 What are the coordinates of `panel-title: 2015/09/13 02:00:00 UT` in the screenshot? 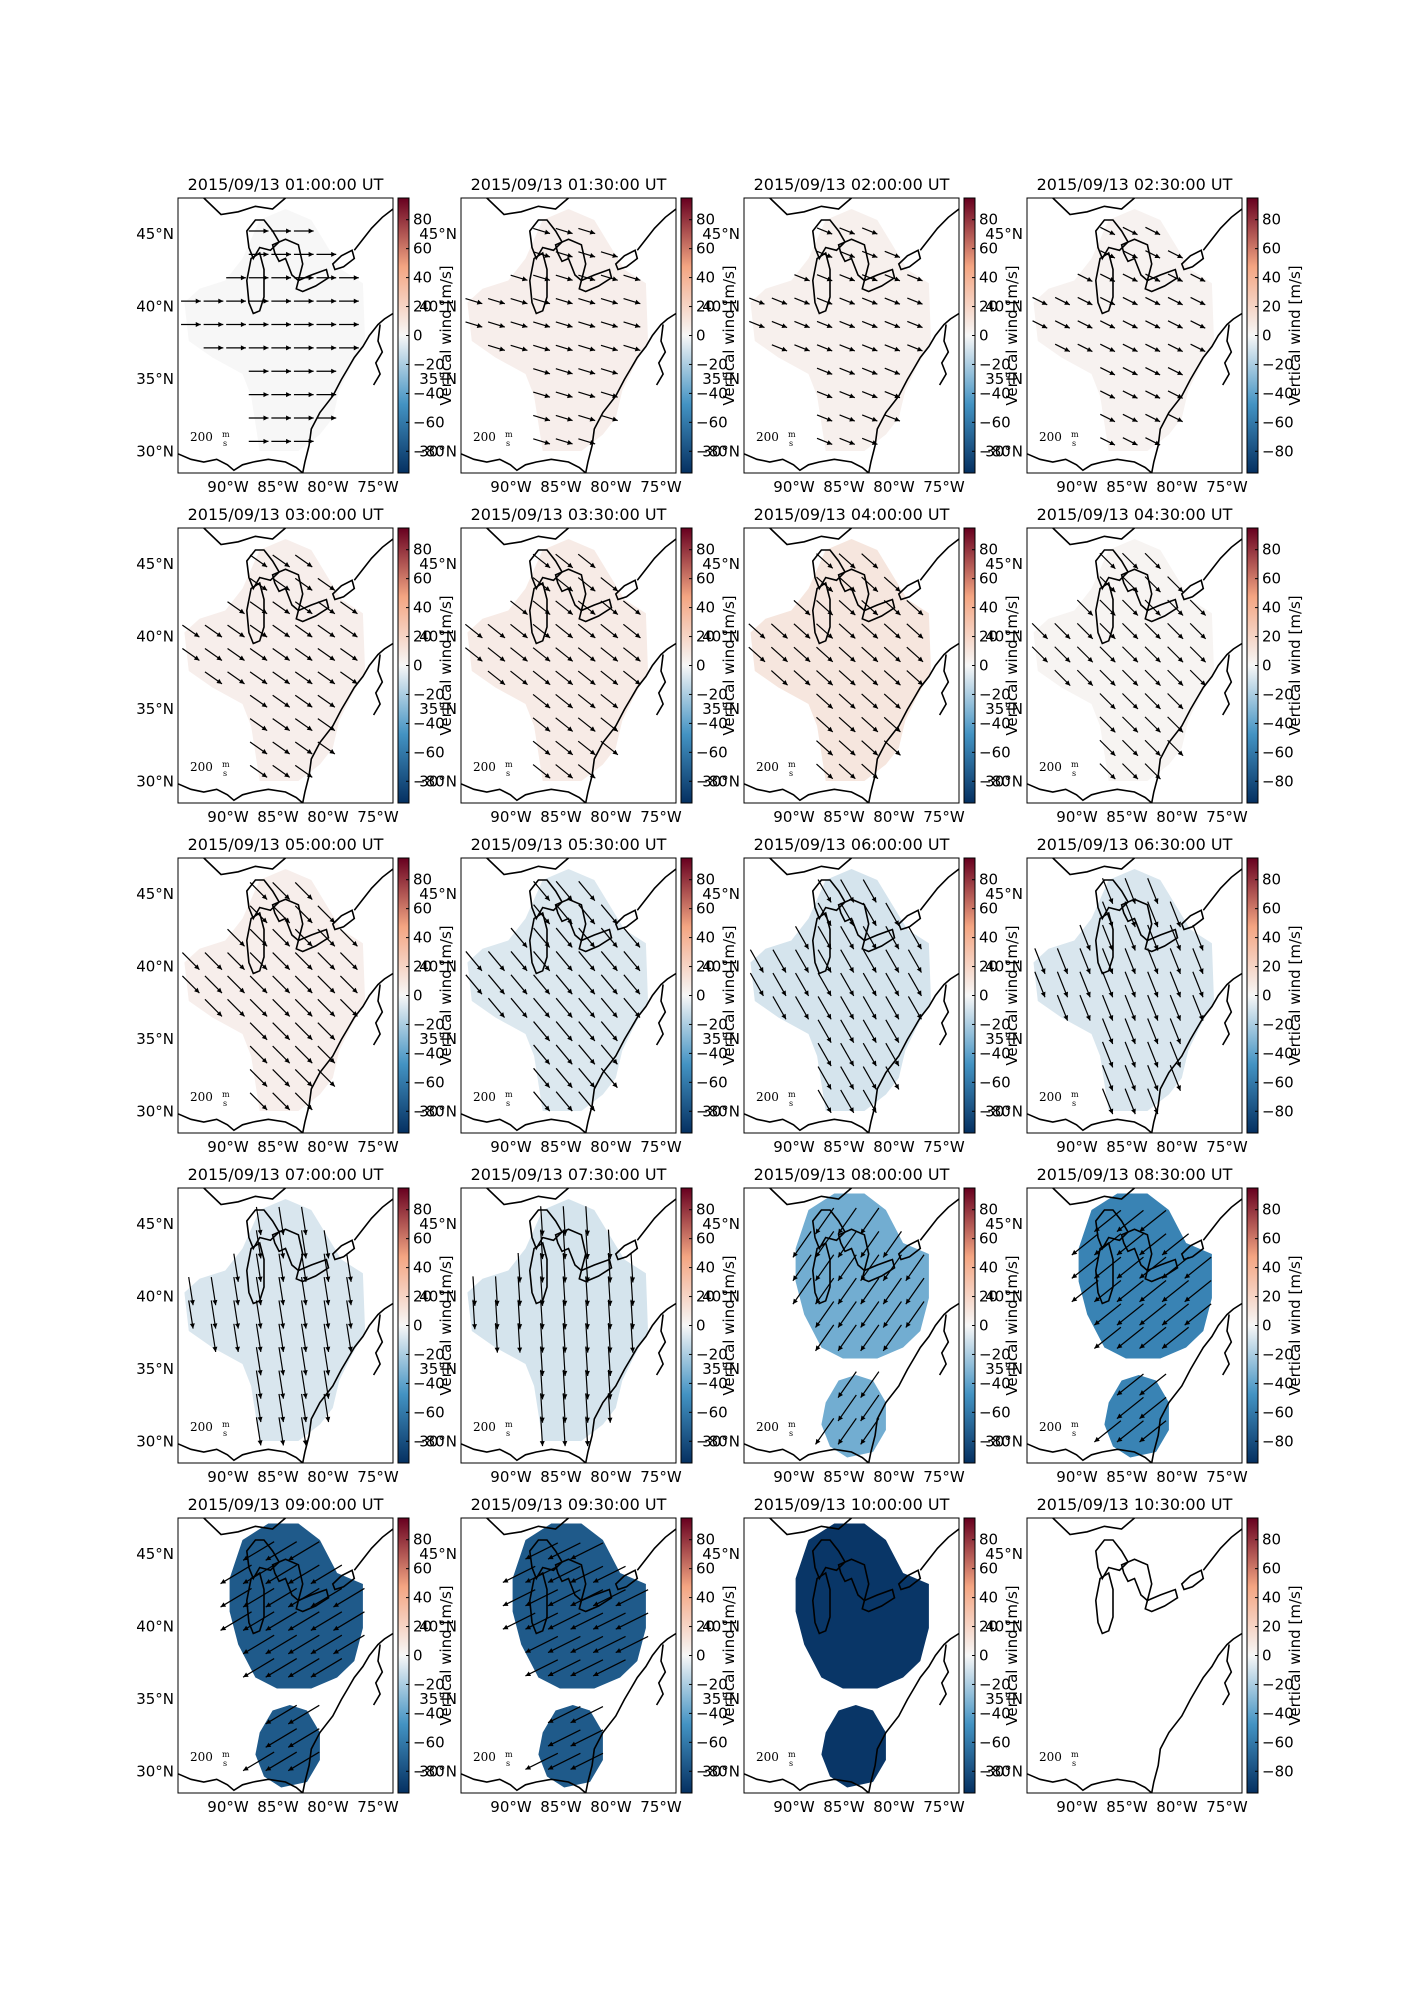 It's located at (852, 184).